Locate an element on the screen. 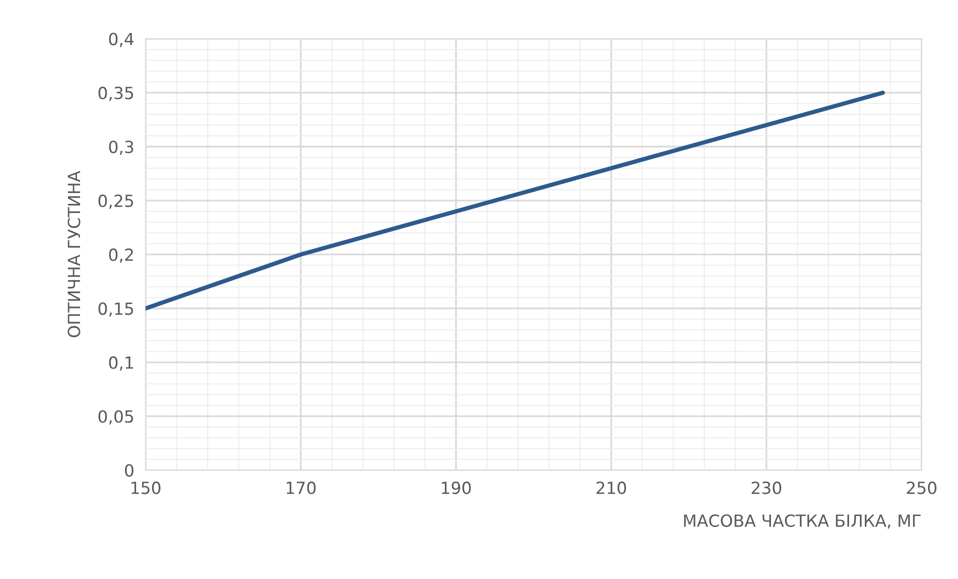 Image resolution: width=958 pixels, height=579 pixels. y-tick-label: 0,1 is located at coordinates (121, 363).